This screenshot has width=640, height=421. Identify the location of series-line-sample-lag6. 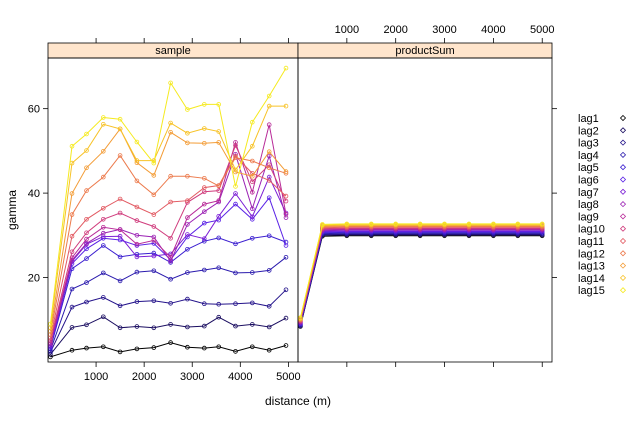
(168, 272).